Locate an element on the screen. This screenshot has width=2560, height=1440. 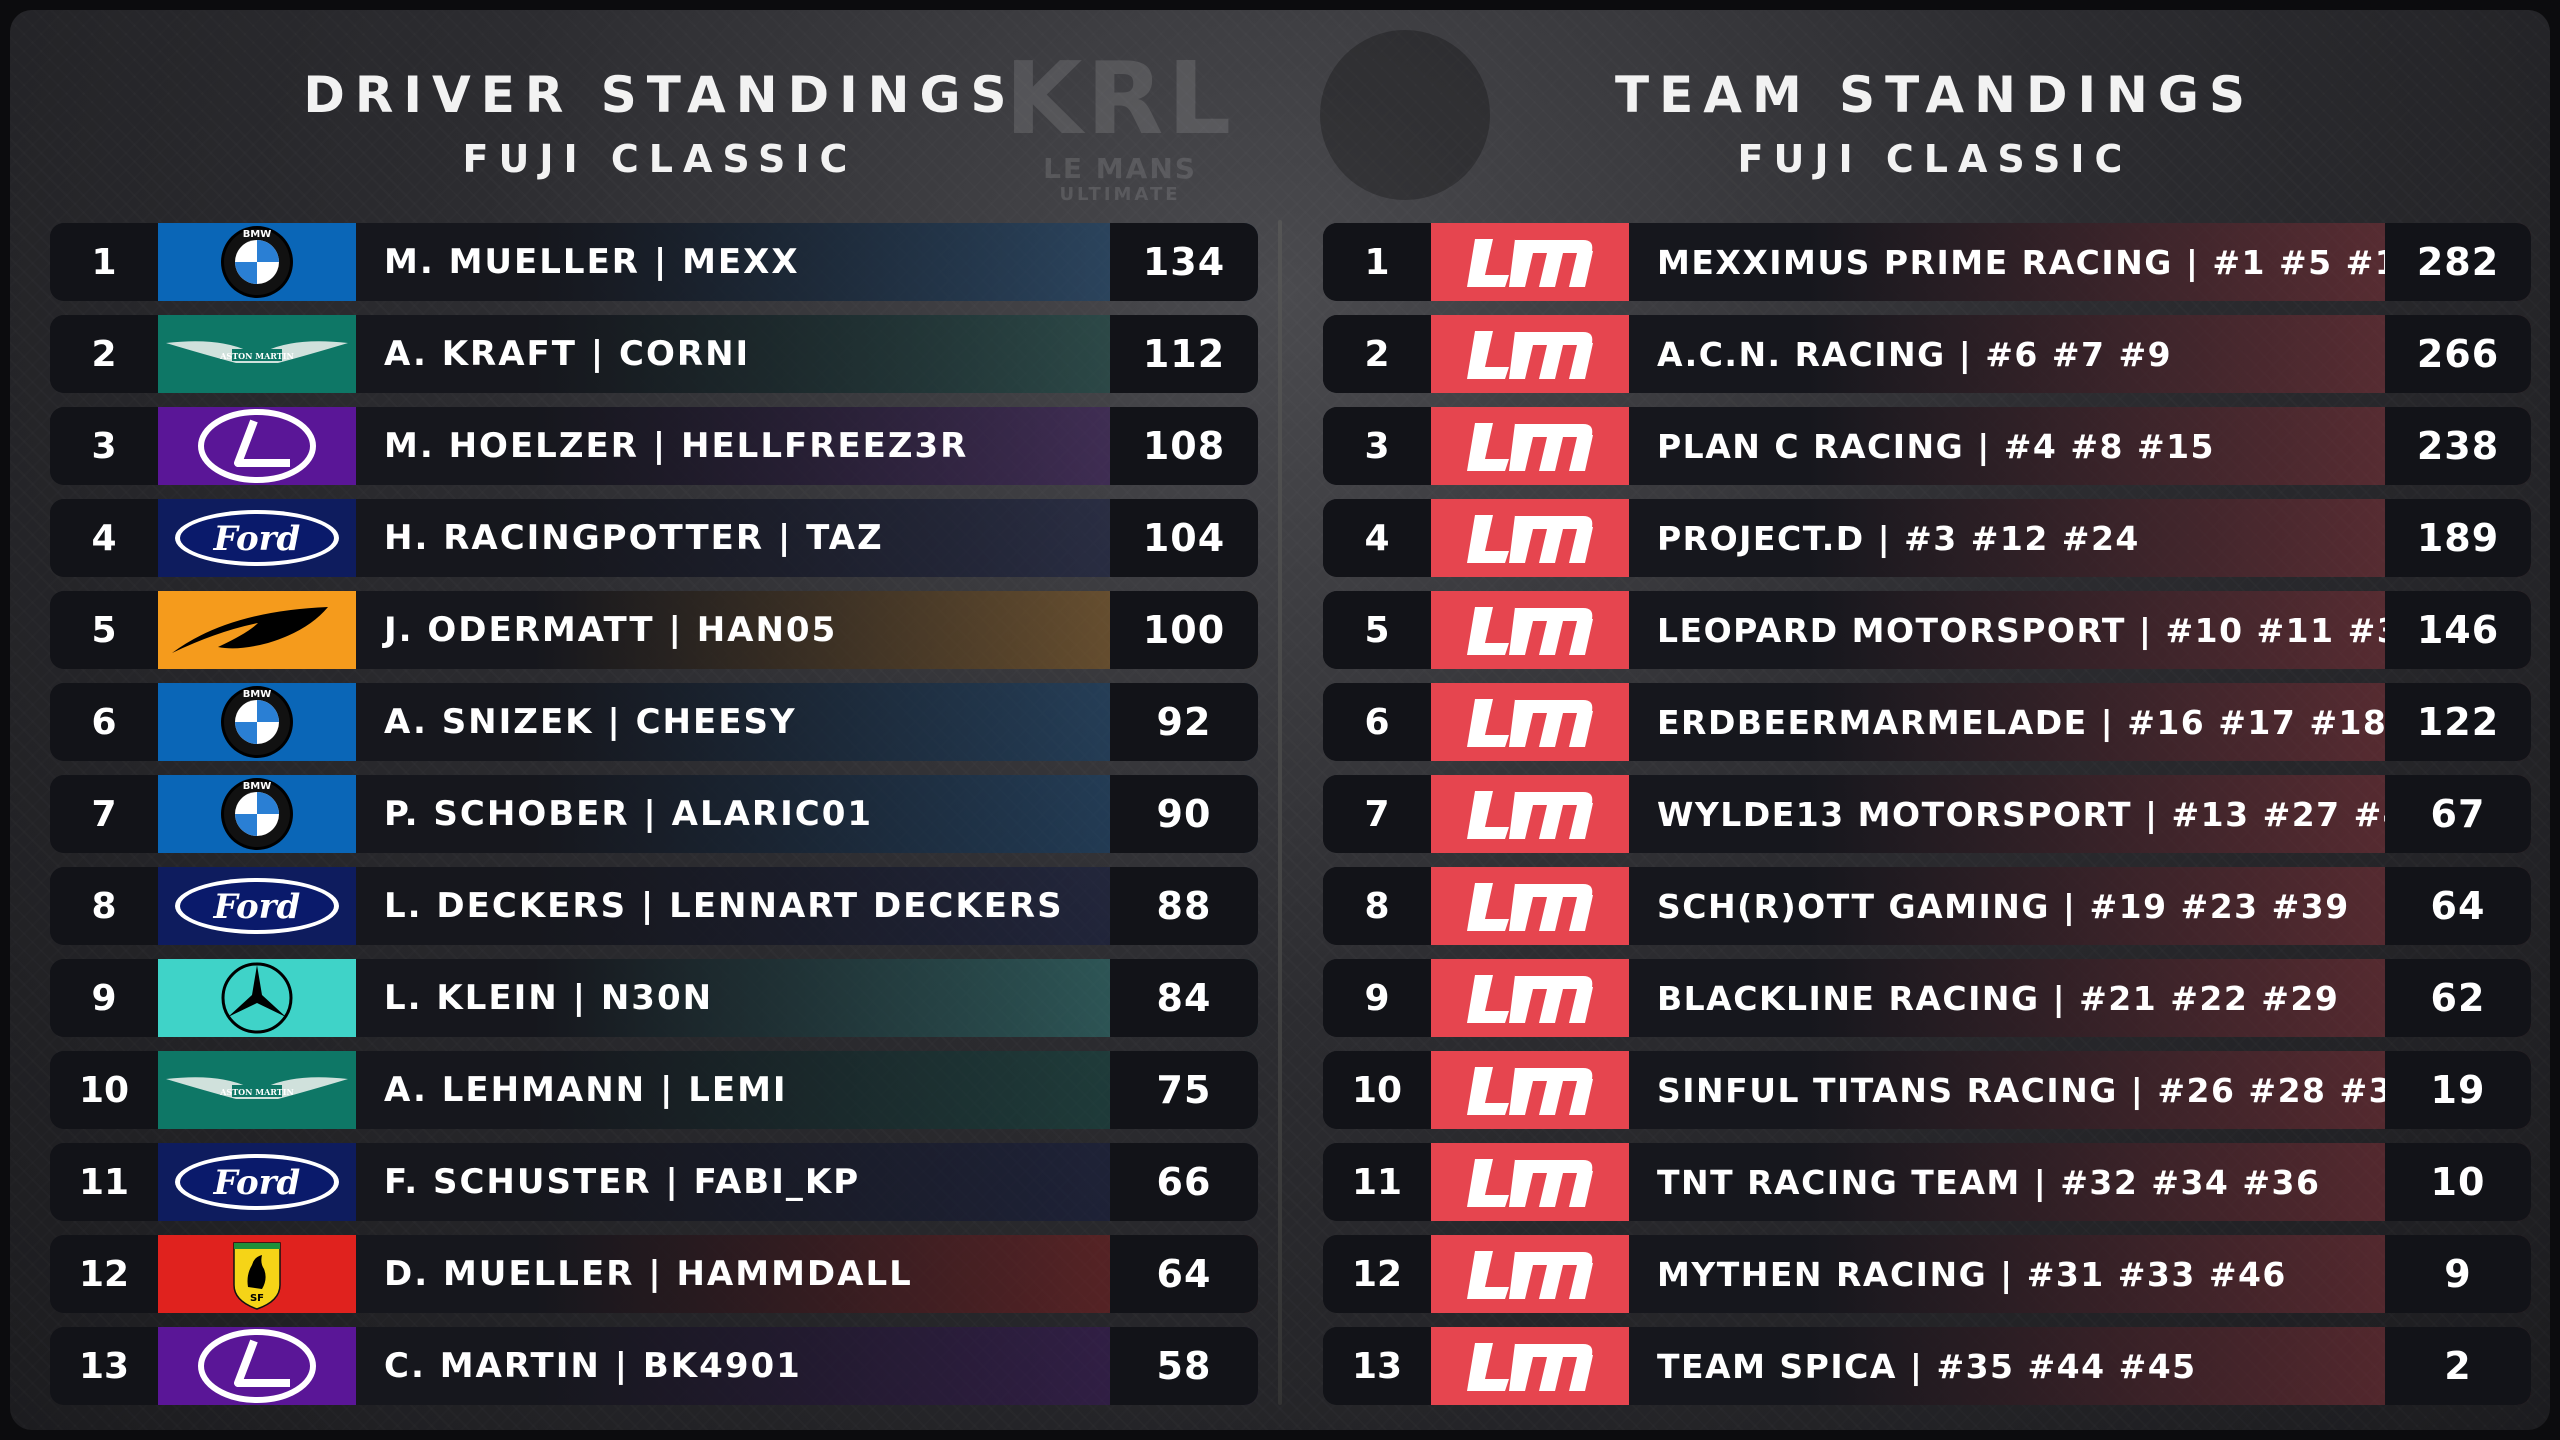
team-points: 282 is located at coordinates (2458, 262).